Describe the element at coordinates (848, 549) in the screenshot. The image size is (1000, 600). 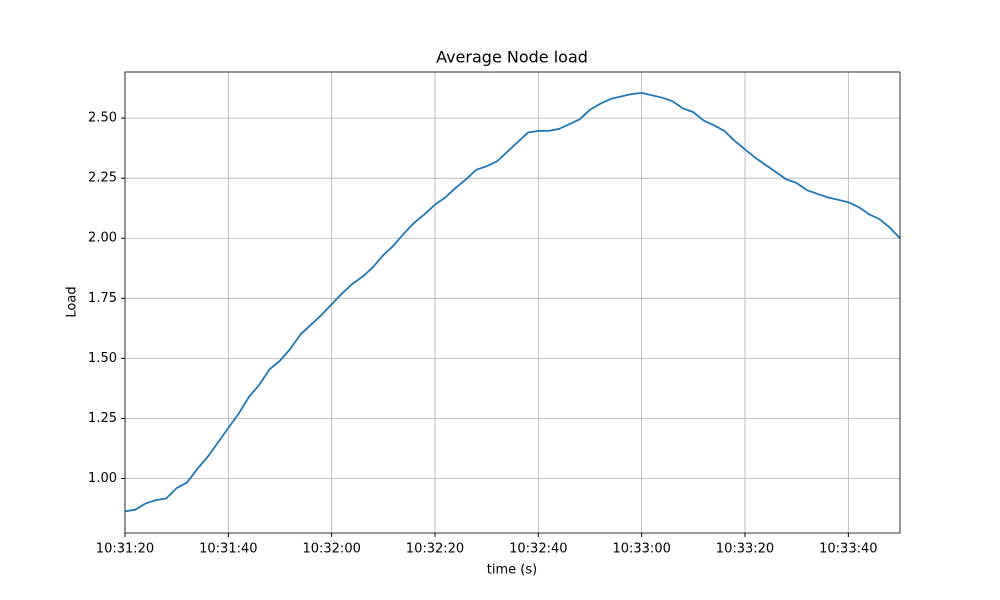
I see `x-tick-label: 10:33:40` at that location.